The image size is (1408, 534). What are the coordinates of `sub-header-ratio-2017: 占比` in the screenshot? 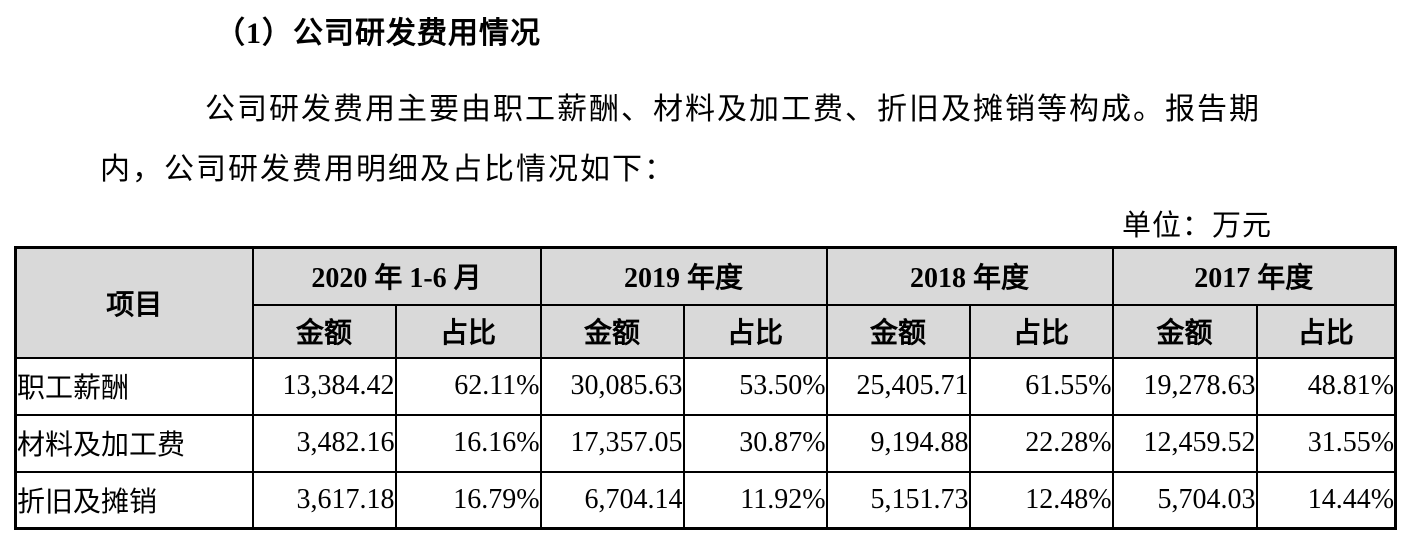 It's located at (1326, 331).